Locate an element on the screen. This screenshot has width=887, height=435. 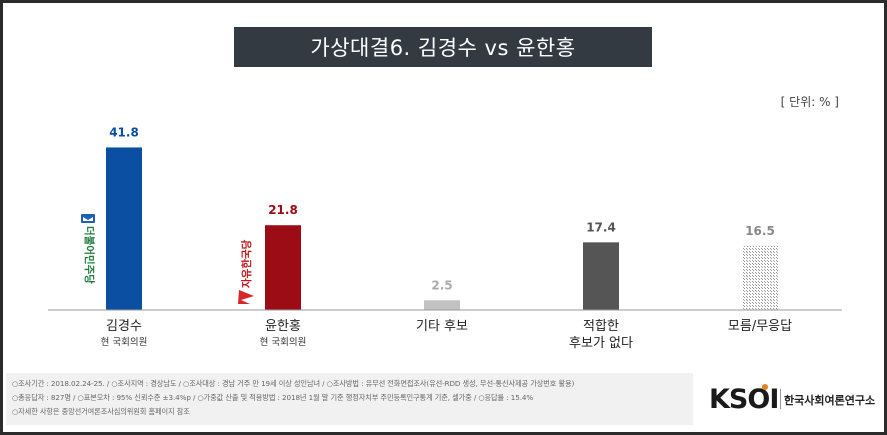
unit-label: [ 단위: % ] is located at coordinates (809, 102).